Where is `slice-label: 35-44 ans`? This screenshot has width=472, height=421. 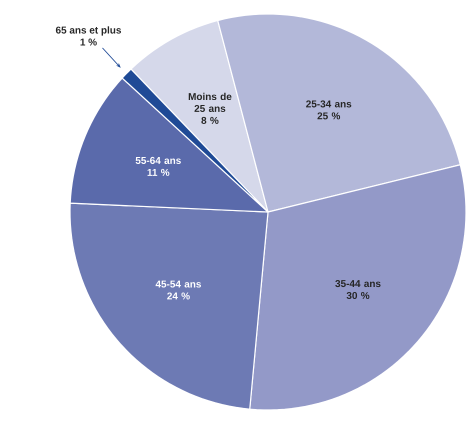 slice-label: 35-44 ans is located at coordinates (358, 284).